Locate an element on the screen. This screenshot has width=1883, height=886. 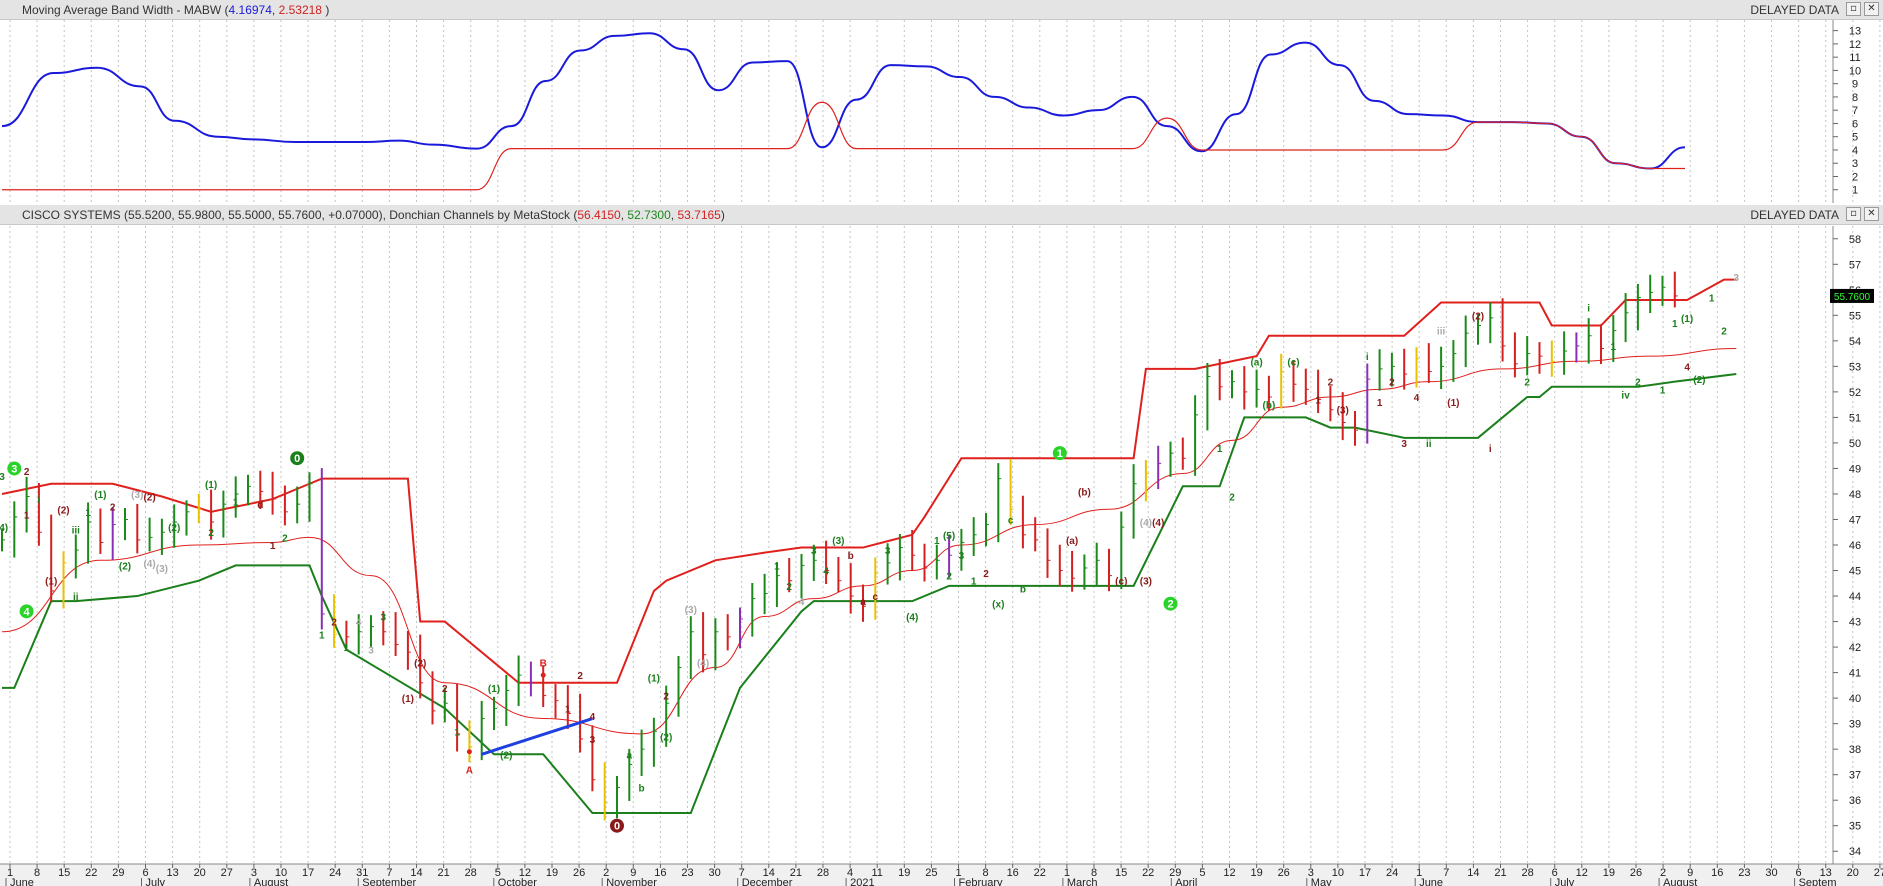
price-y-tick-label: 40 is located at coordinates (1855, 699).